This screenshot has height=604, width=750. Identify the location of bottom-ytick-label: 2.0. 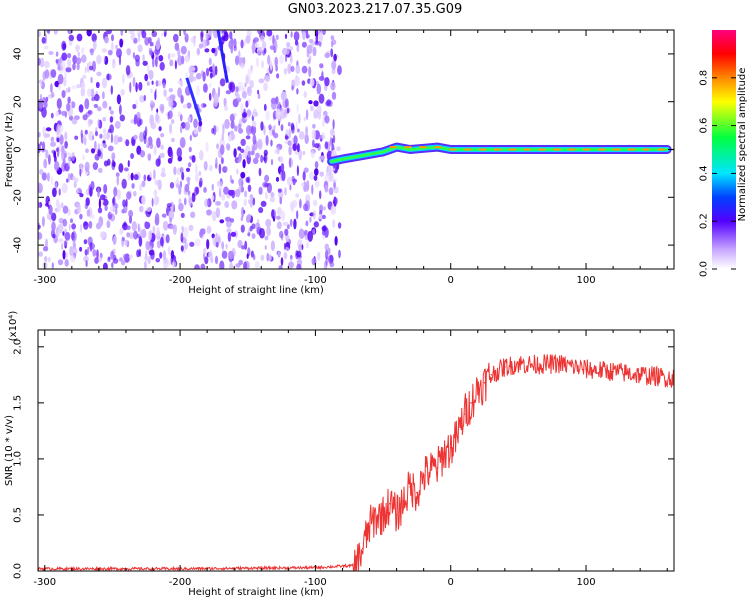
(18, 347).